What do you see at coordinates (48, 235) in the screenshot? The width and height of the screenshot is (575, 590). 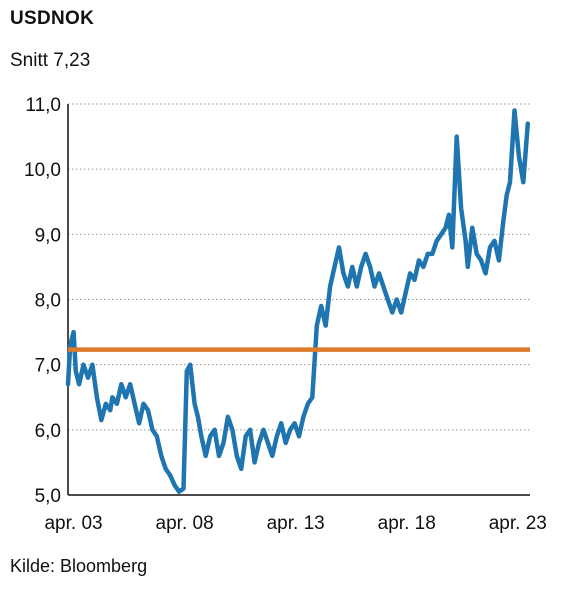 I see `y-tick-label: 9,0` at bounding box center [48, 235].